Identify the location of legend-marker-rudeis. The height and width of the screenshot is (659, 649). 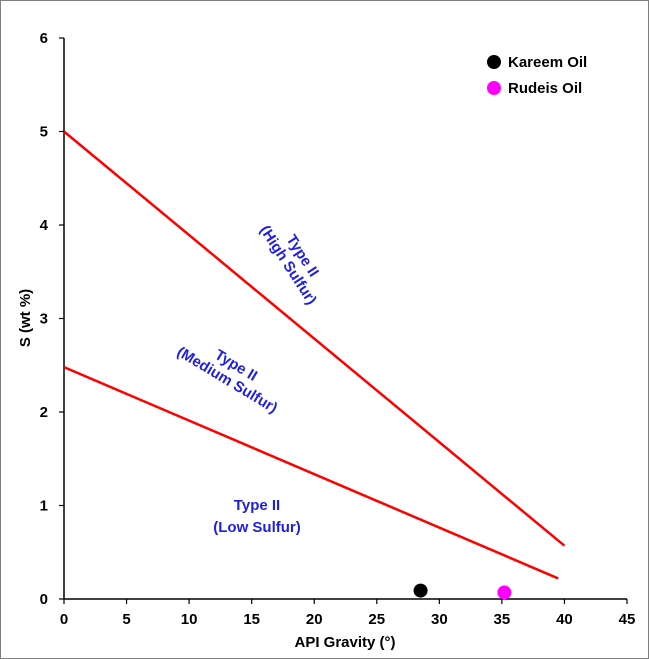
(494, 88).